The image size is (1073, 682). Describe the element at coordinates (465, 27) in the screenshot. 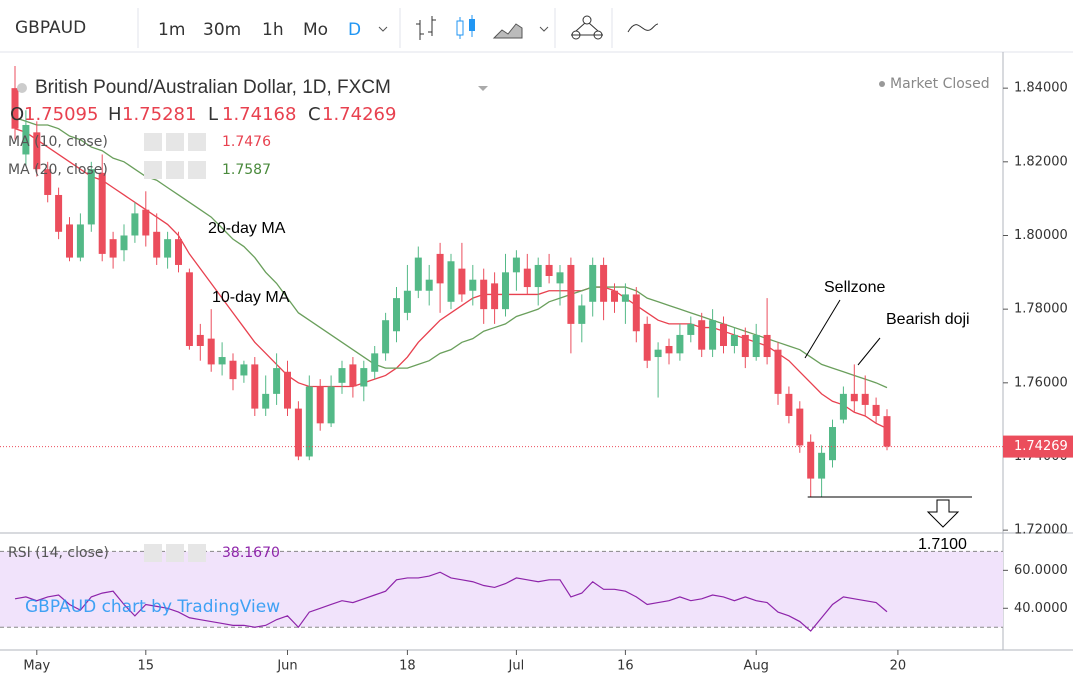

I see `candles-icon` at that location.